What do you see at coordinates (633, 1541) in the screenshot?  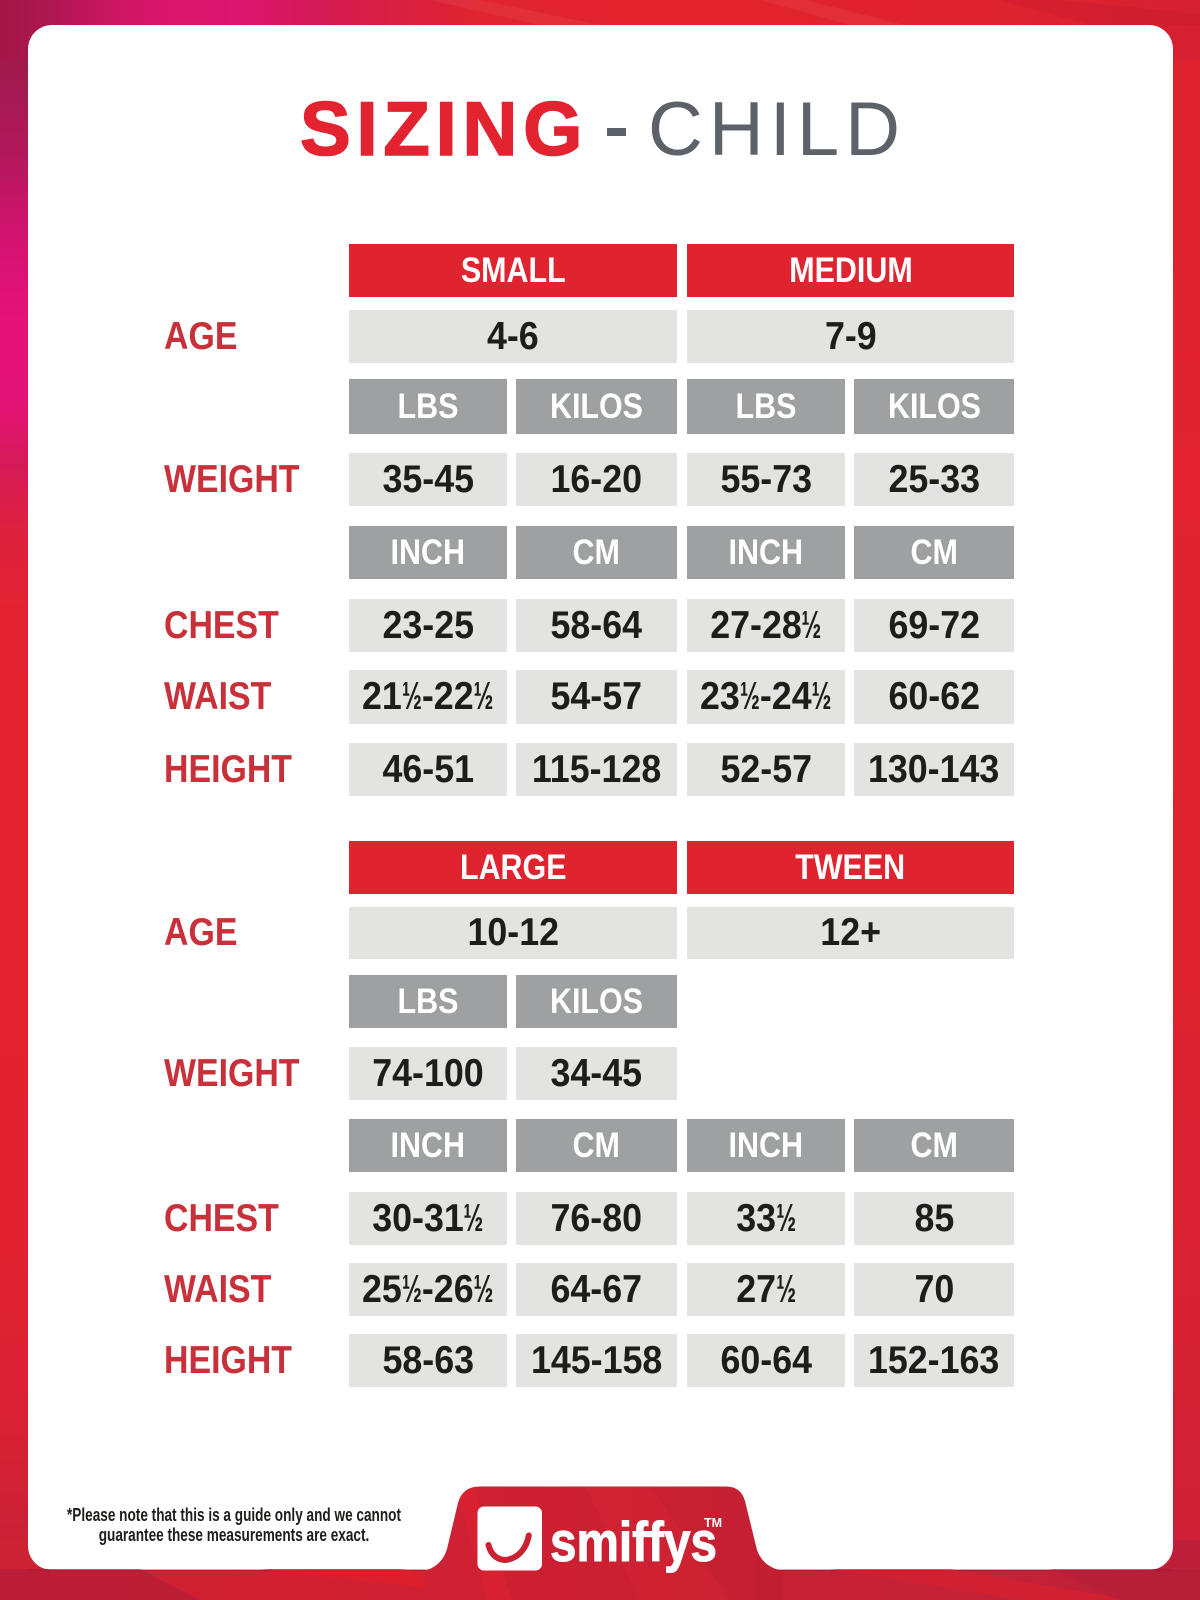 I see `svg-text: smiffys` at bounding box center [633, 1541].